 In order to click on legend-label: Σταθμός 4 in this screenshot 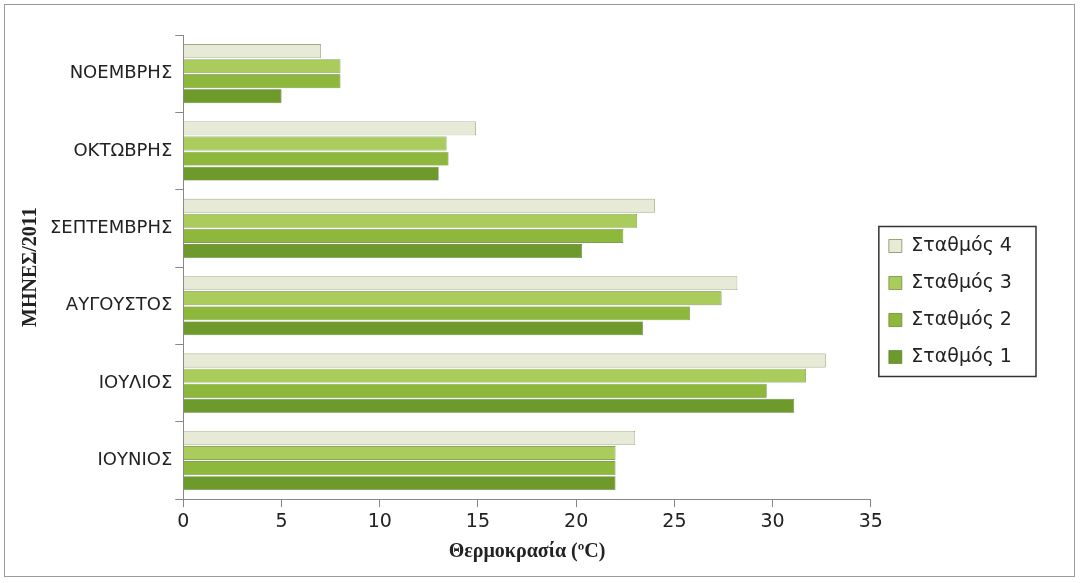, I will do `click(968, 243)`.